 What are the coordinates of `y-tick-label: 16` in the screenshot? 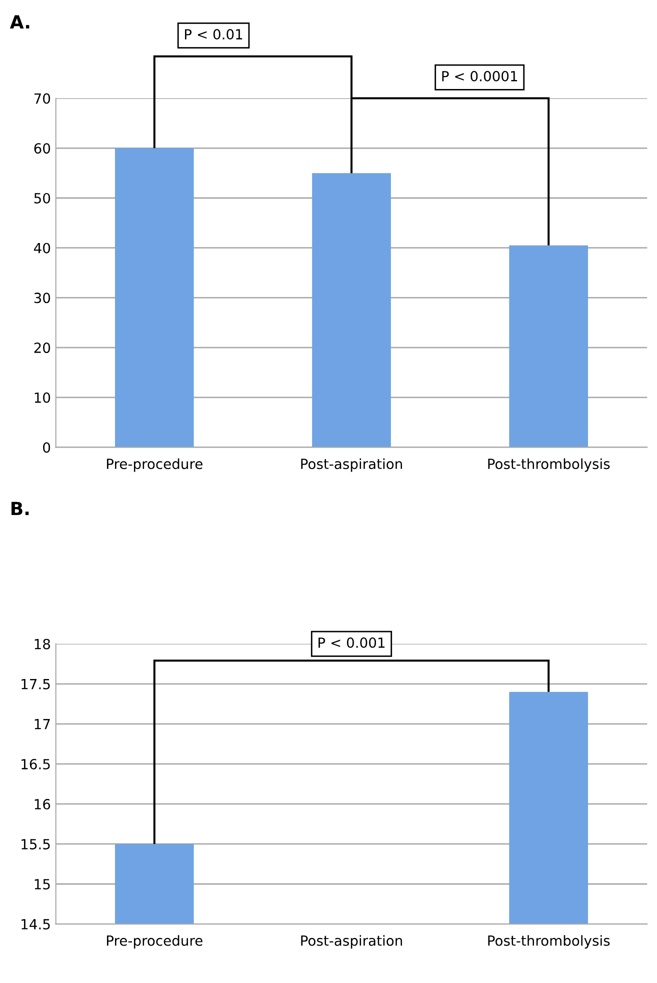 It's located at (42, 804).